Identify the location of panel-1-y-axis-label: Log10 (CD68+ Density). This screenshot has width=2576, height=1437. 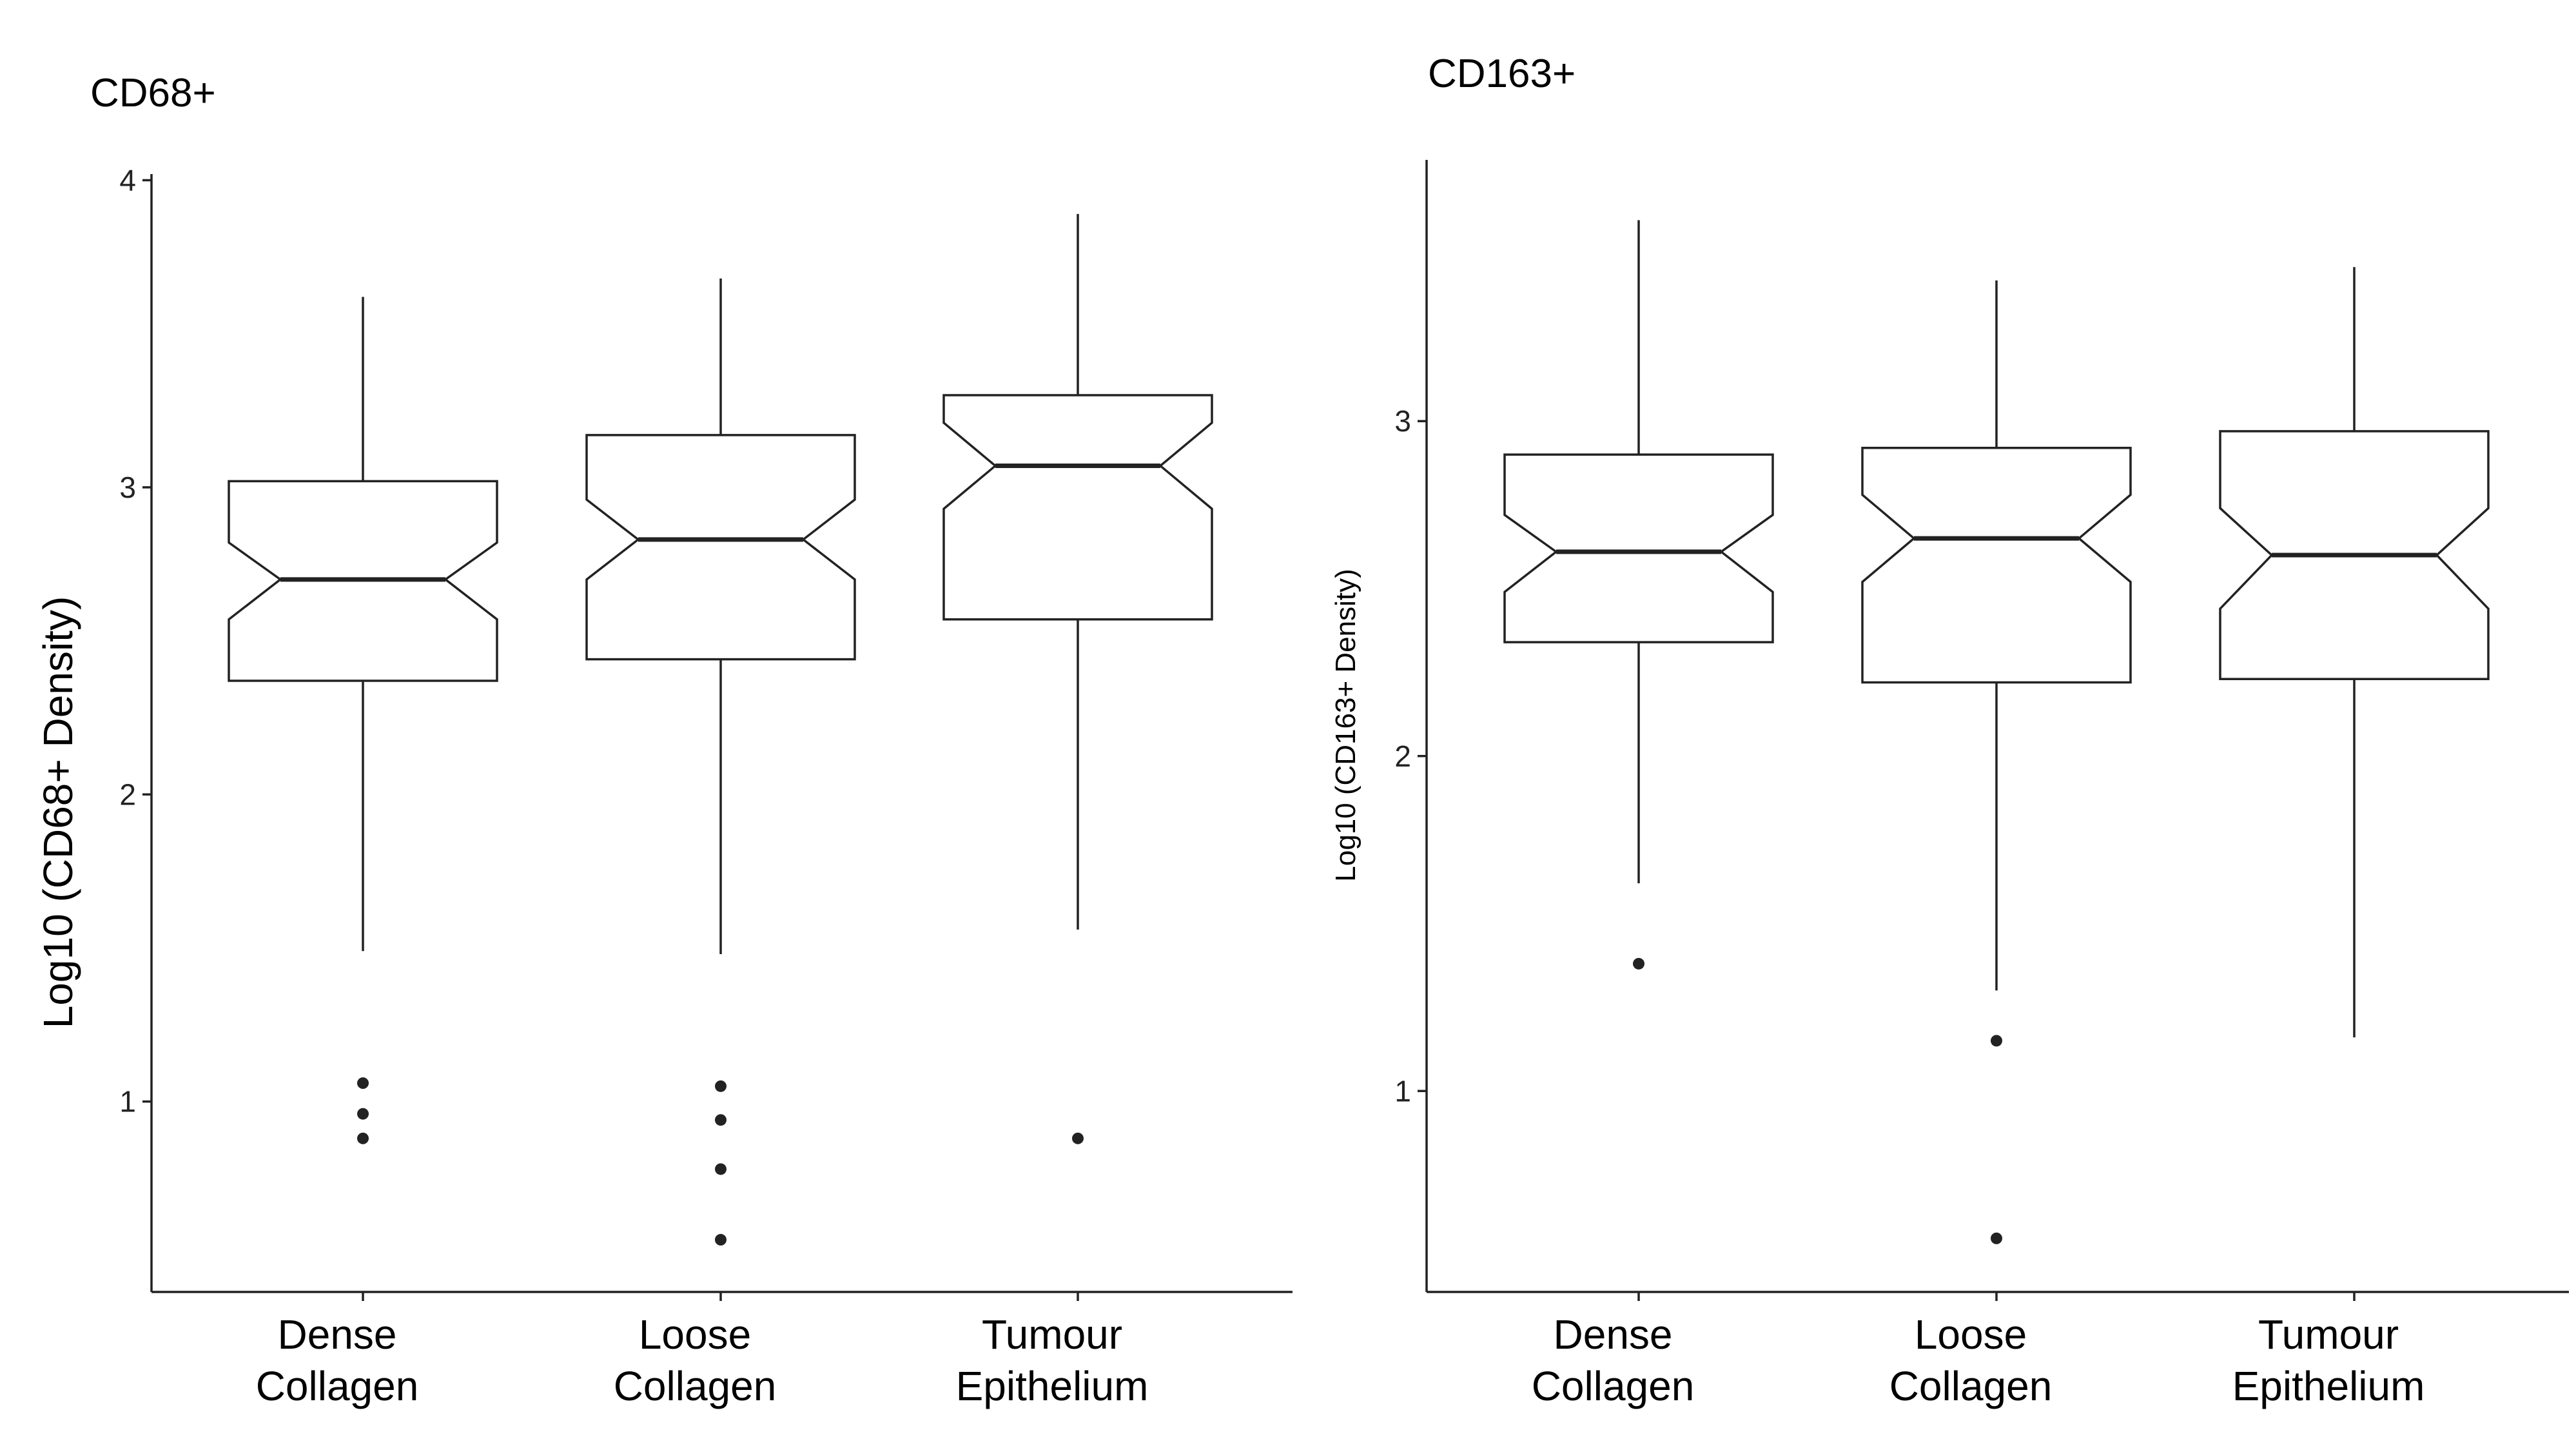
(58, 812).